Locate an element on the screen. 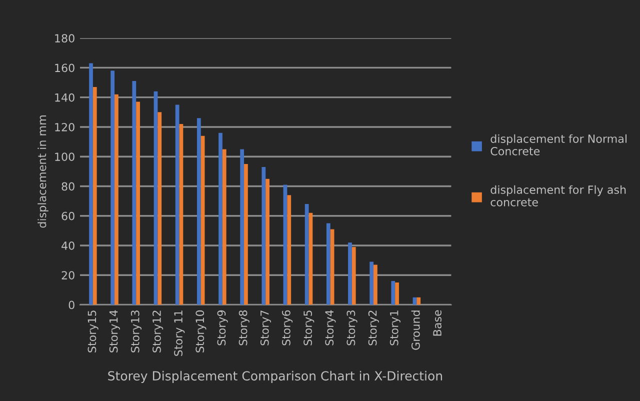 The image size is (640, 401). x-tick-label: Story6 is located at coordinates (287, 328).